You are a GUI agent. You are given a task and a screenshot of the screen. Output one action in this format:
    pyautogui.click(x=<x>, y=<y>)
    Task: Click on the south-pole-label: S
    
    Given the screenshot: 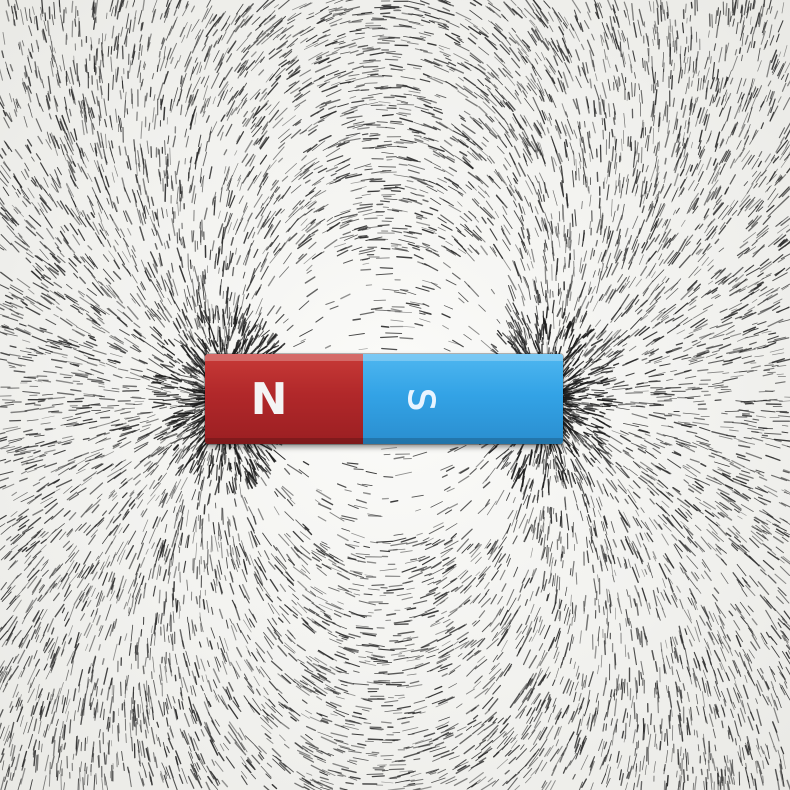 What is the action you would take?
    pyautogui.click(x=420, y=399)
    